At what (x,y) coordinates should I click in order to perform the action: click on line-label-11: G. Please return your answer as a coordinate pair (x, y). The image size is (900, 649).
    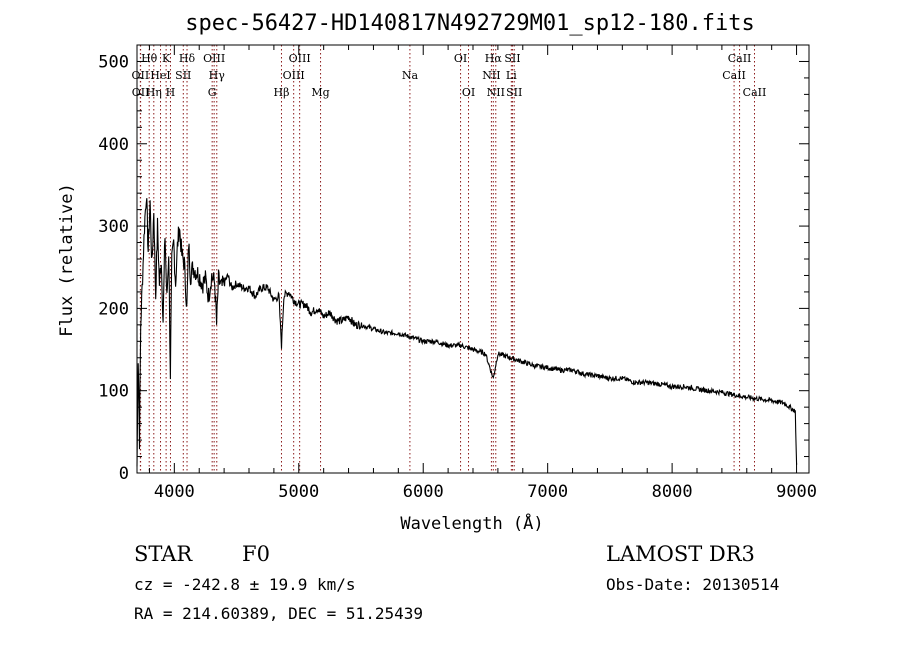
    Looking at the image, I should click on (212, 92).